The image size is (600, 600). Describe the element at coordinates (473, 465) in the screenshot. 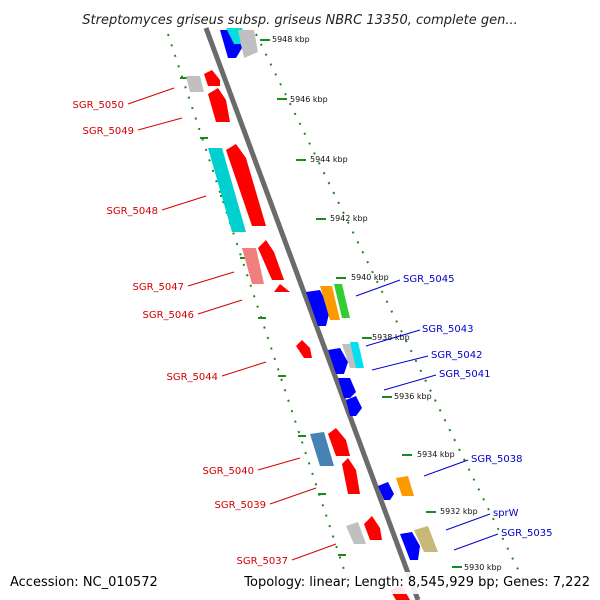

I see `gene-label-group: SGR_5038` at that location.